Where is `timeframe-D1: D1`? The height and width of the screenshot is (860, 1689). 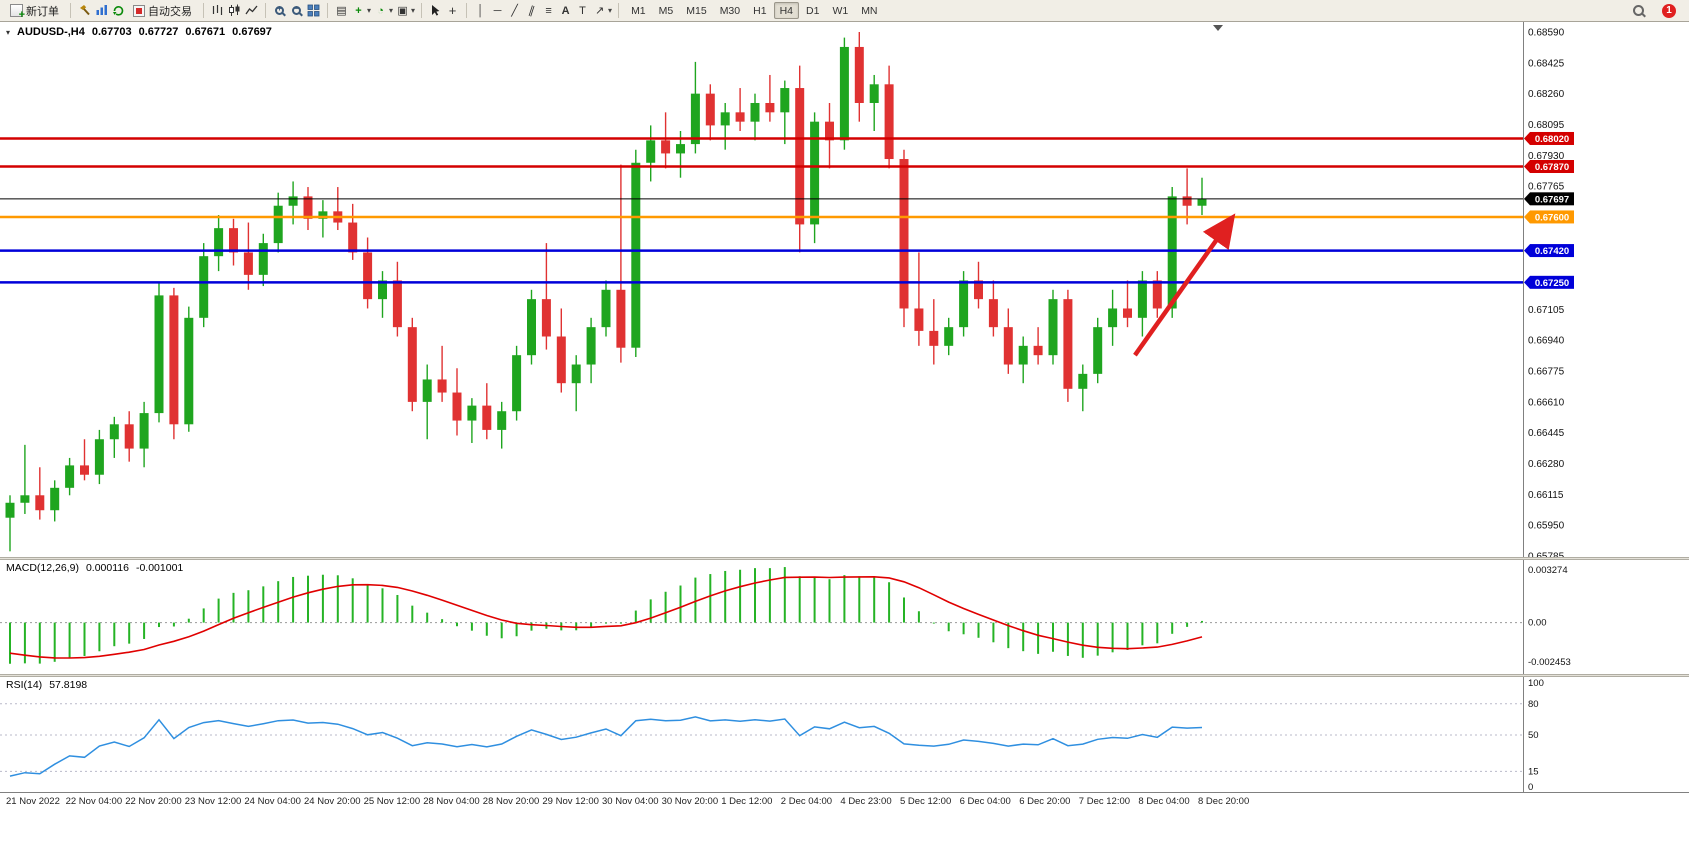 timeframe-D1: D1 is located at coordinates (813, 10).